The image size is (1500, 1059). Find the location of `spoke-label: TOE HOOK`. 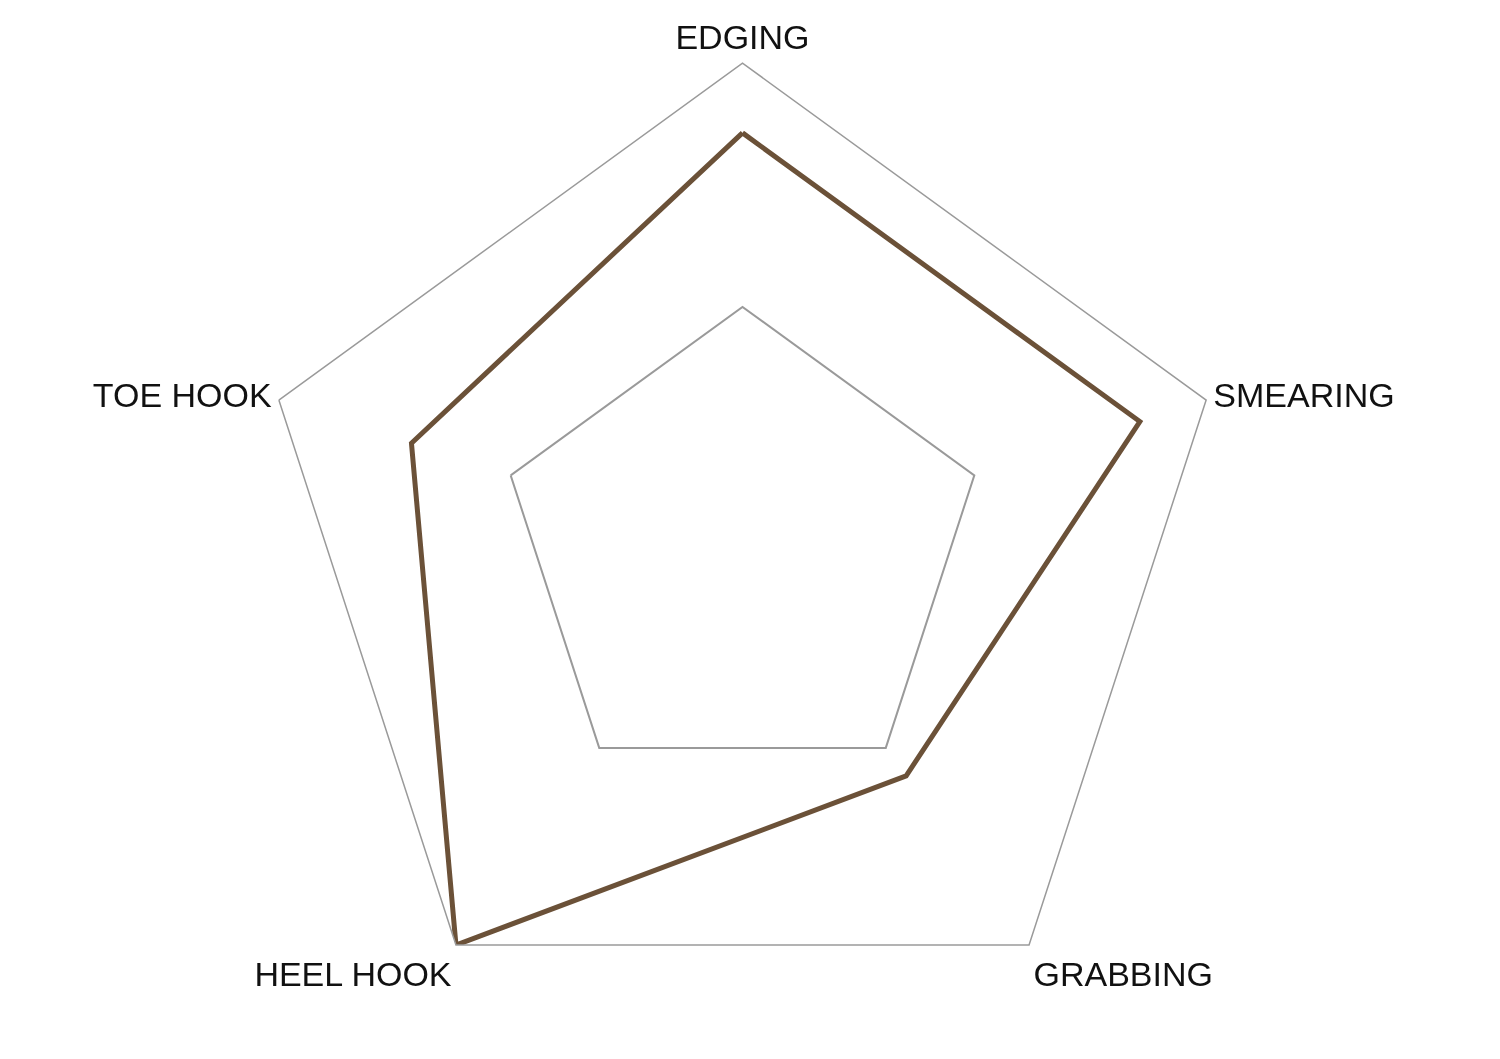

spoke-label: TOE HOOK is located at coordinates (182, 394).